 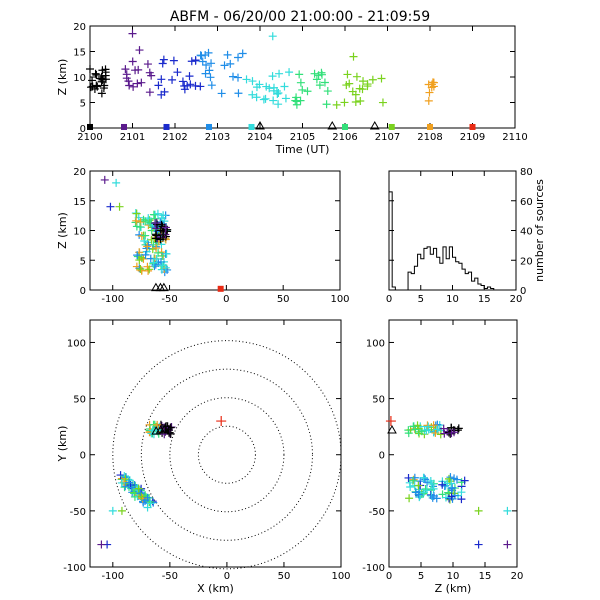 What do you see at coordinates (526, 172) in the screenshot?
I see `histogram-ytick-label: 80` at bounding box center [526, 172].